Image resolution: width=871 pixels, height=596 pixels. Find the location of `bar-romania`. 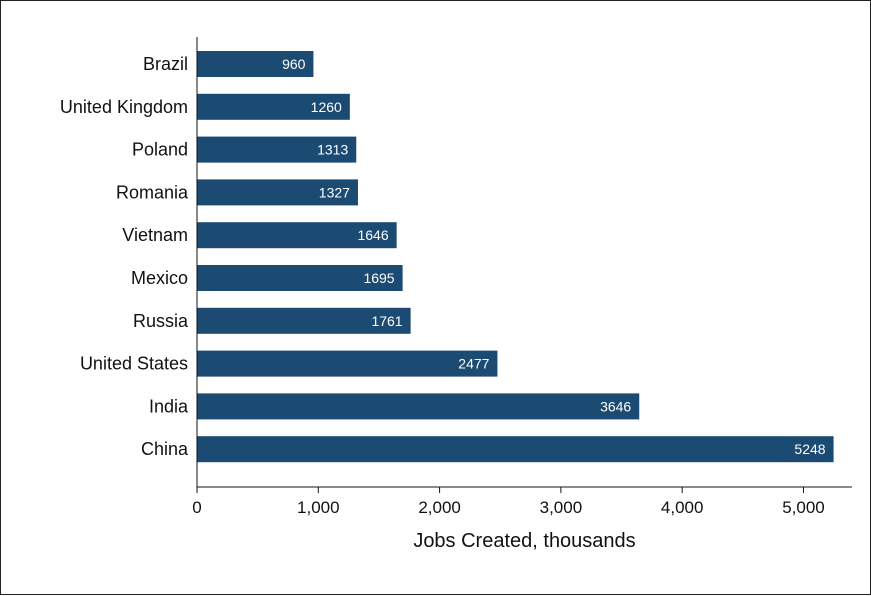

bar-romania is located at coordinates (277, 192).